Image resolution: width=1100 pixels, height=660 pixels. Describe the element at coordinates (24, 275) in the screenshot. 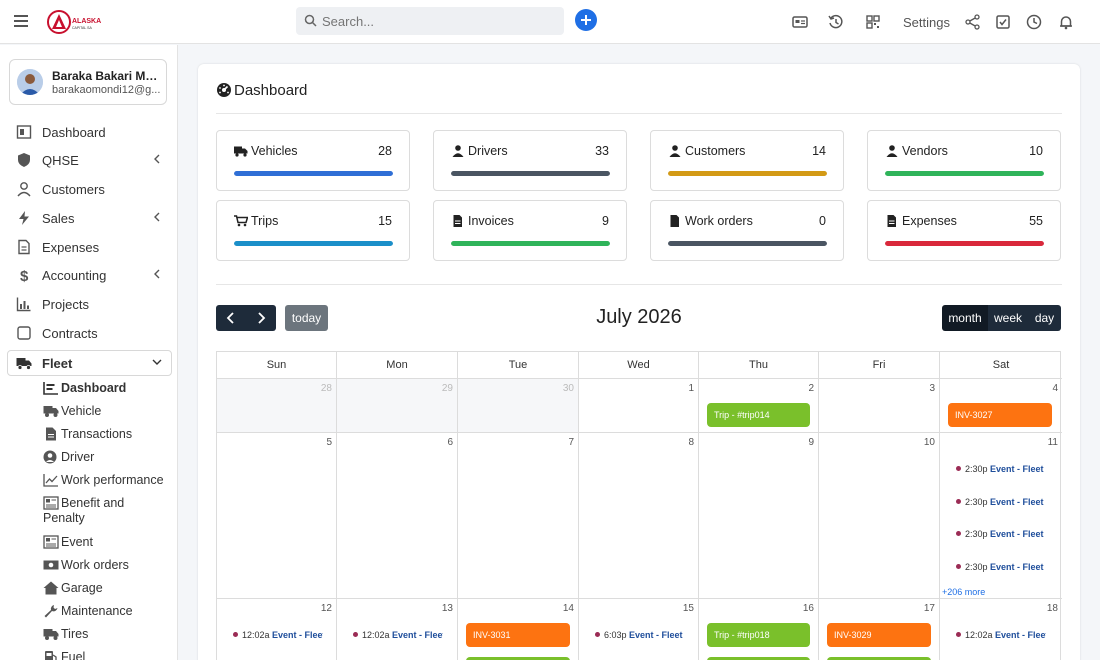

I see `dollar-icon: $` at that location.